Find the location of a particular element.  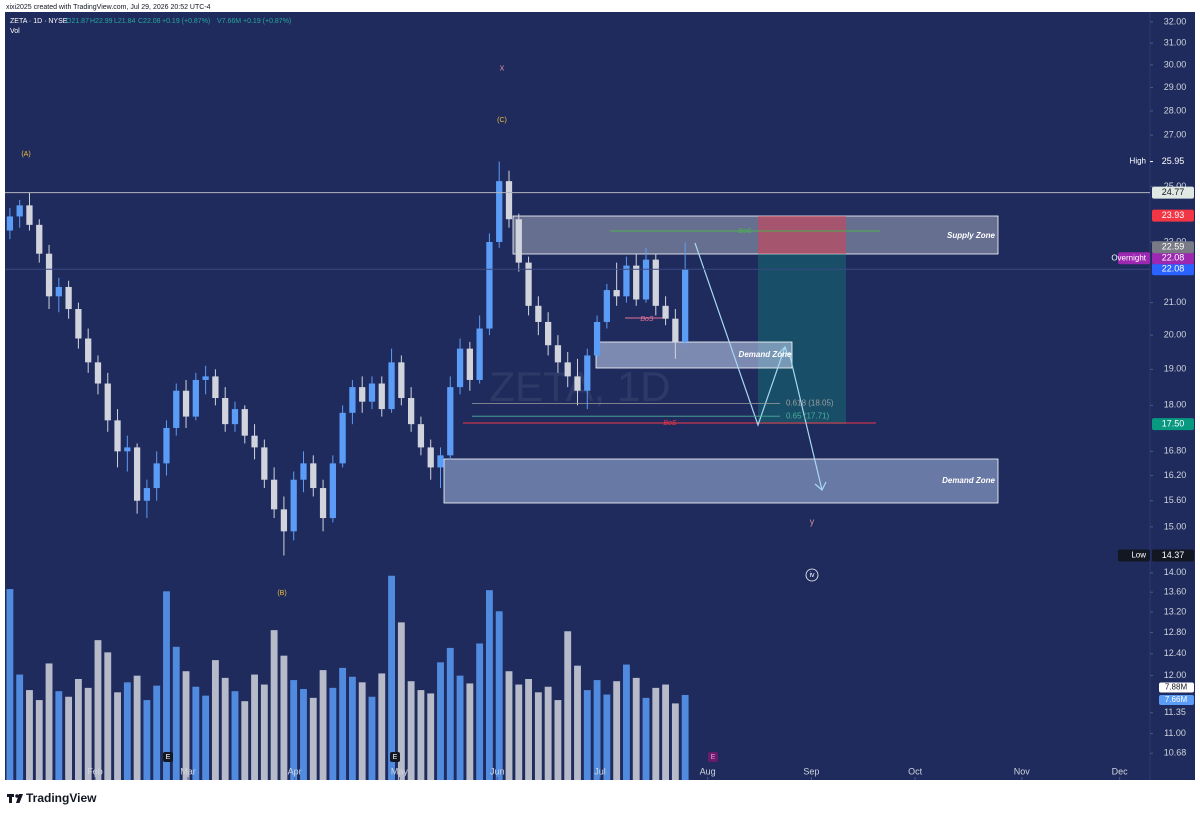

y-tick-label: 13.20 is located at coordinates (1175, 611).